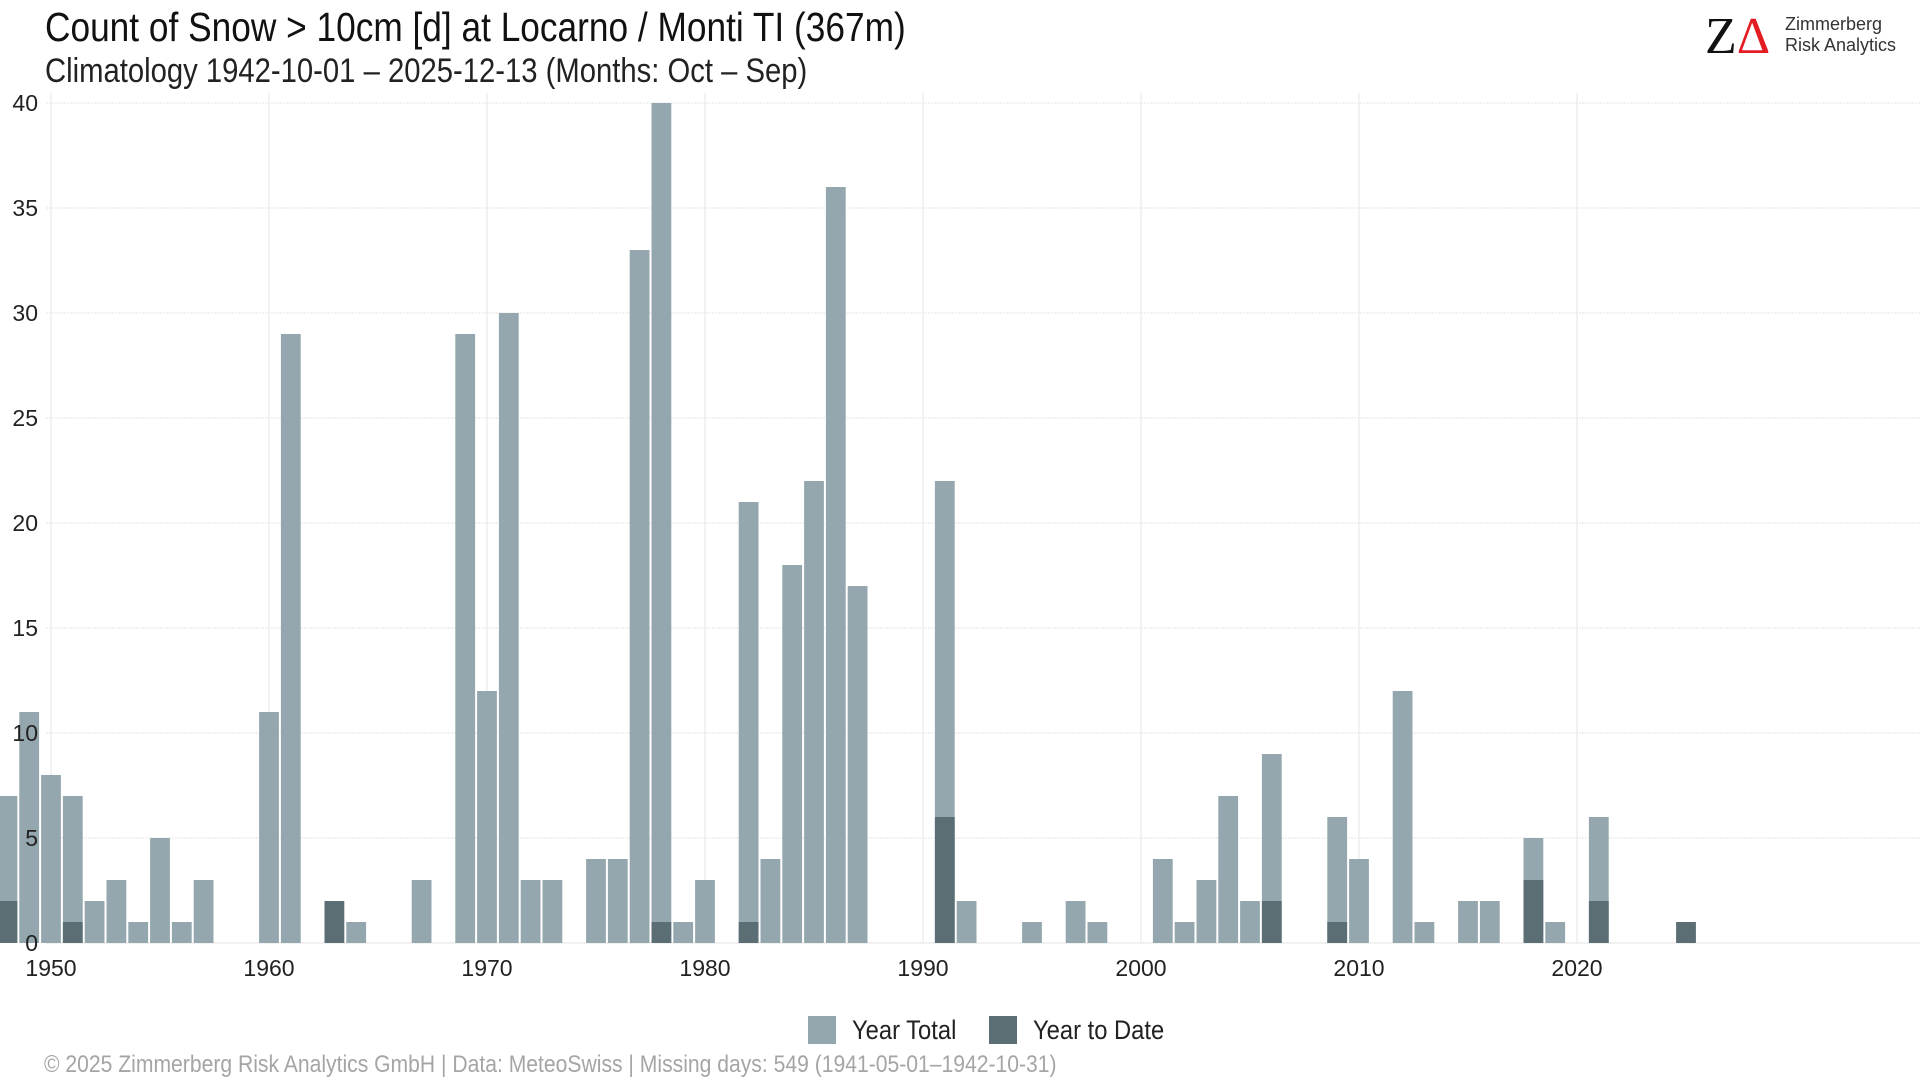 The width and height of the screenshot is (1920, 1080). I want to click on bar-year-total-2006, so click(1271, 848).